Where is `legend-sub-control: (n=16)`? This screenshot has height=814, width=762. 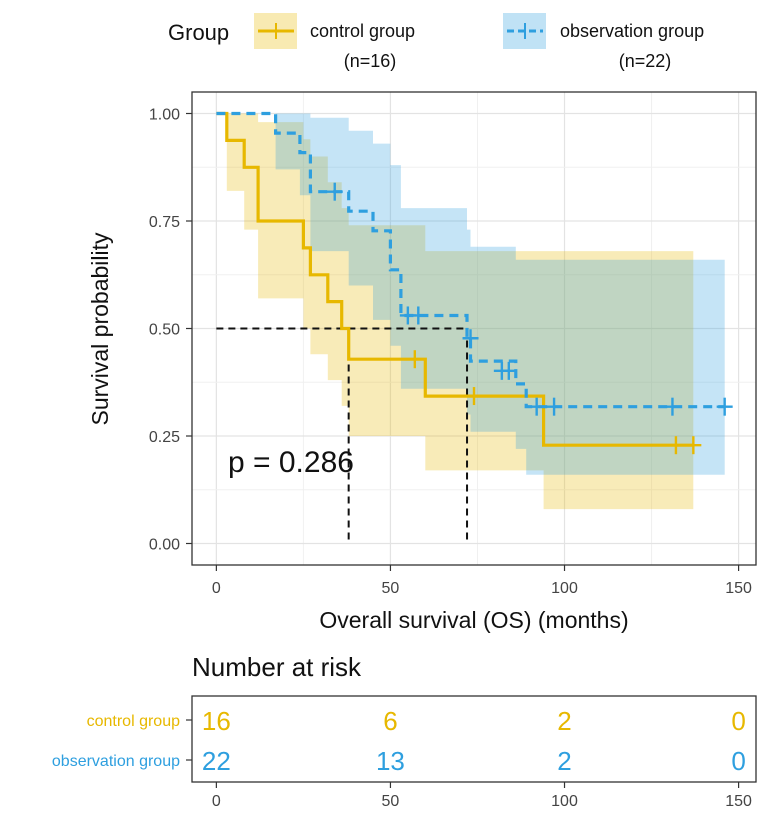 legend-sub-control: (n=16) is located at coordinates (370, 61).